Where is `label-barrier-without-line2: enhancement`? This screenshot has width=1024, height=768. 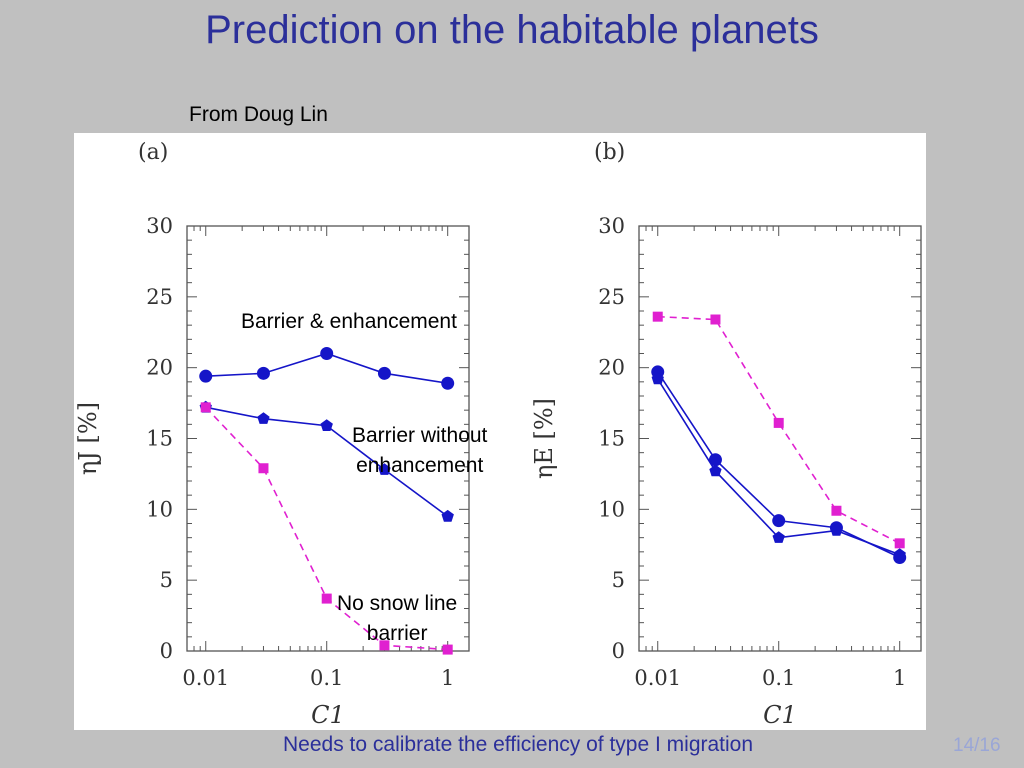 label-barrier-without-line2: enhancement is located at coordinates (420, 465).